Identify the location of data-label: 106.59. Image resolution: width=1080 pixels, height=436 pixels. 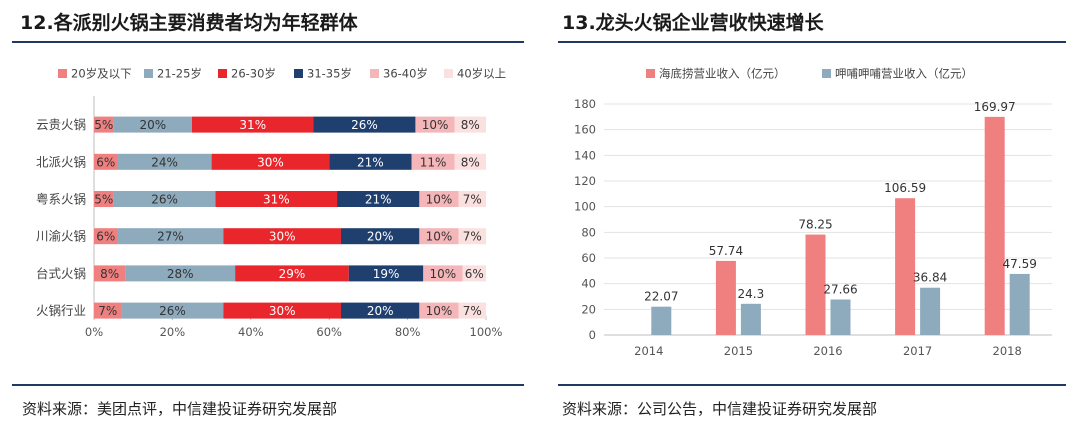
(905, 188).